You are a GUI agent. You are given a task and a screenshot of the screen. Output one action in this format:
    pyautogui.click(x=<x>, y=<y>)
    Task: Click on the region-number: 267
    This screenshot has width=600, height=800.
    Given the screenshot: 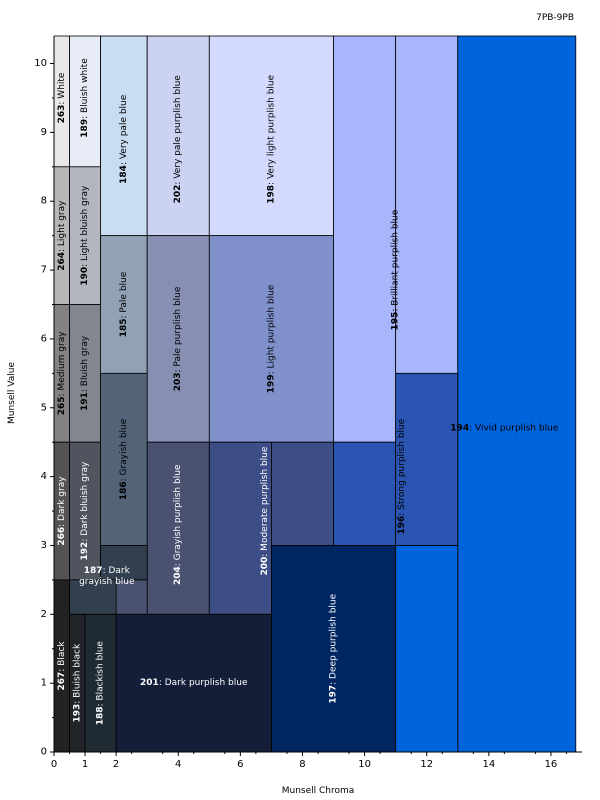 What is the action you would take?
    pyautogui.click(x=62, y=681)
    